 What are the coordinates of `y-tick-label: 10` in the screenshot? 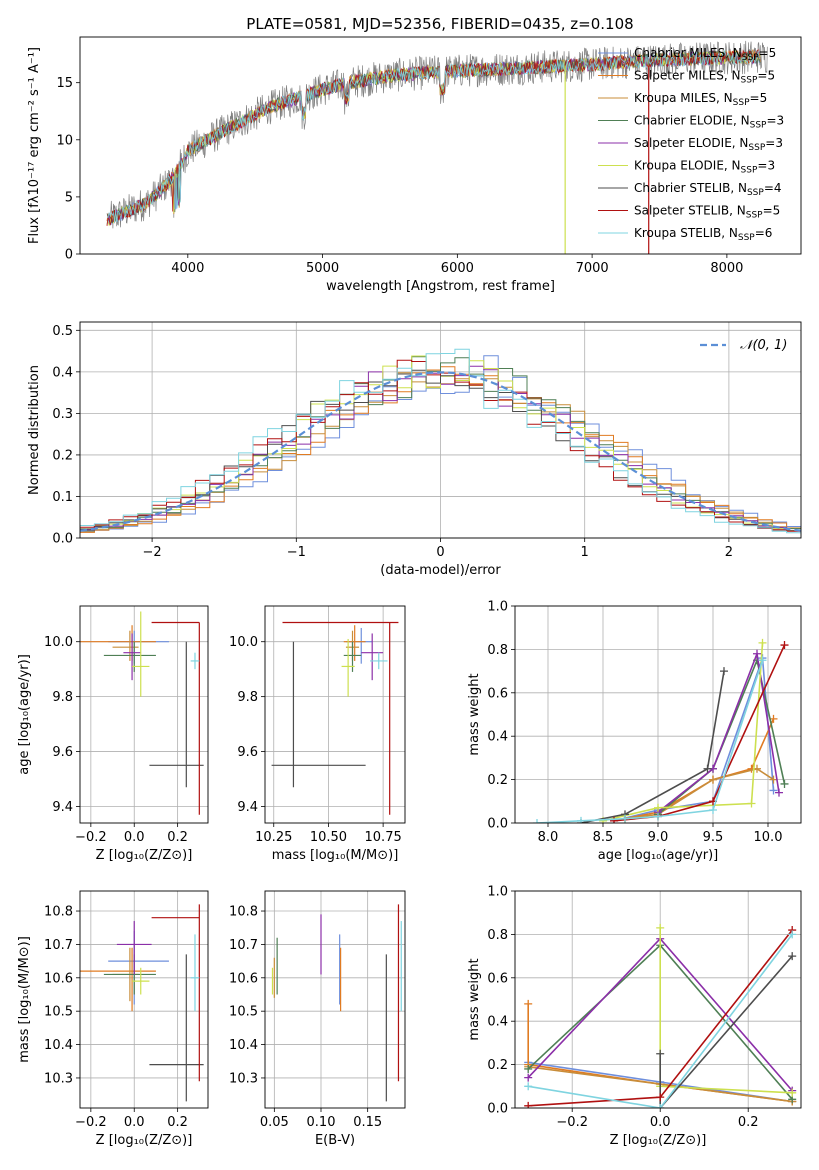 It's located at (64, 140).